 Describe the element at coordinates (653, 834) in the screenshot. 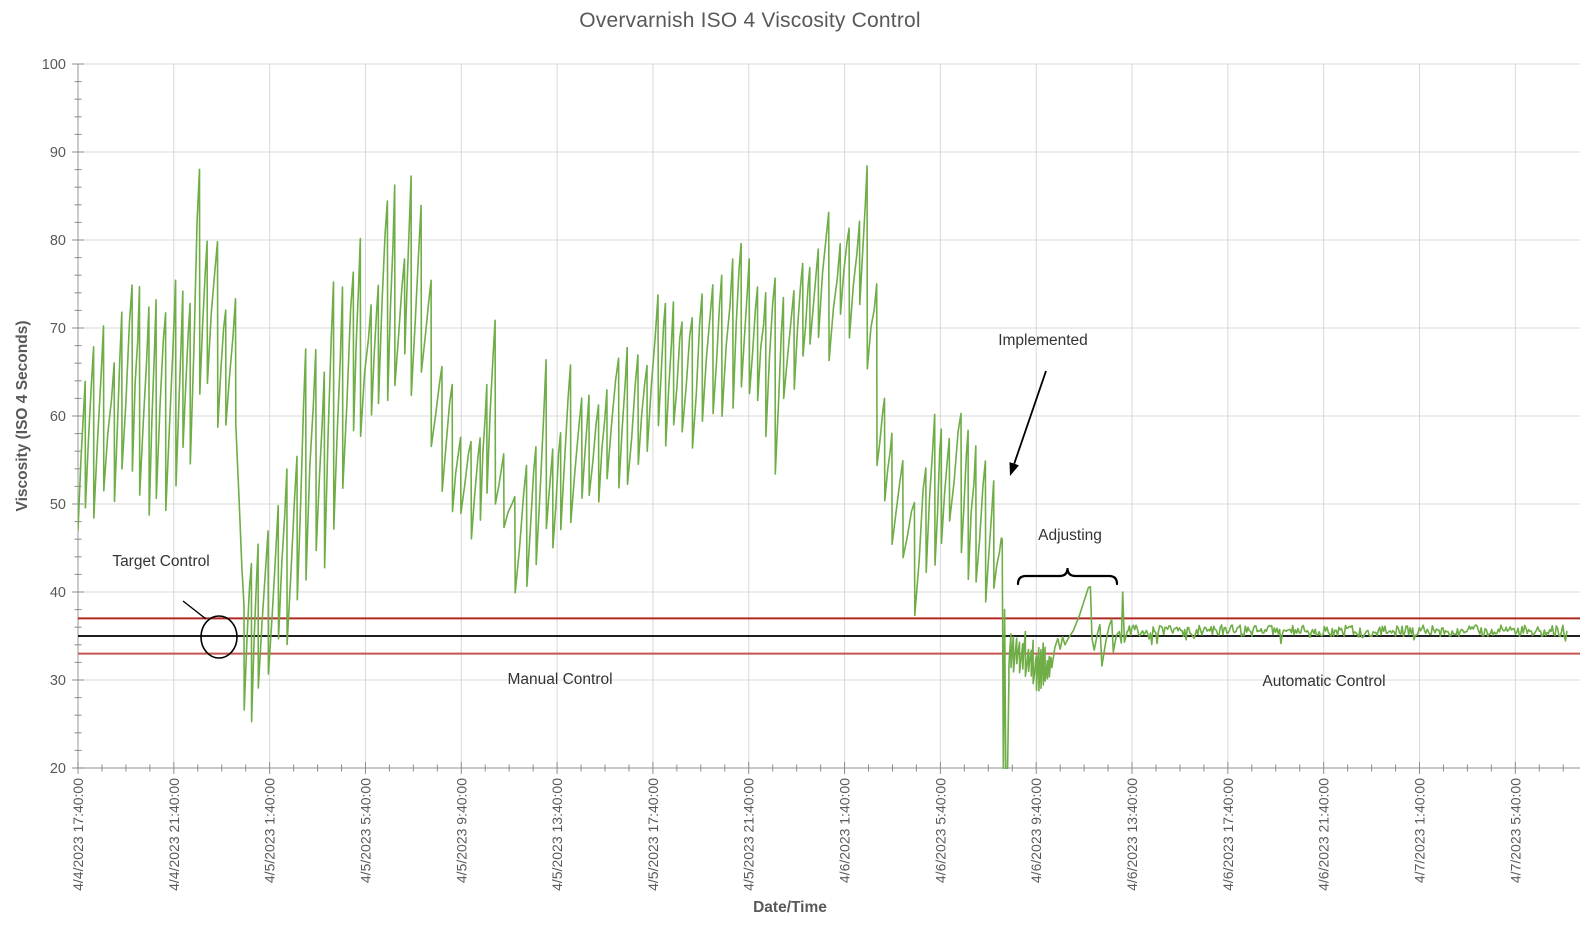

I see `x-tick-label: 4/5/2023 17:40:00` at that location.